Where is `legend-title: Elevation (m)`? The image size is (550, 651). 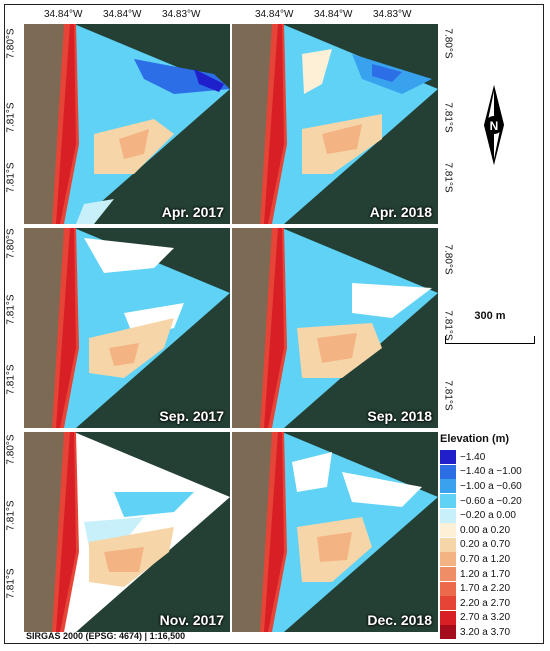
legend-title: Elevation (m) is located at coordinates (475, 439).